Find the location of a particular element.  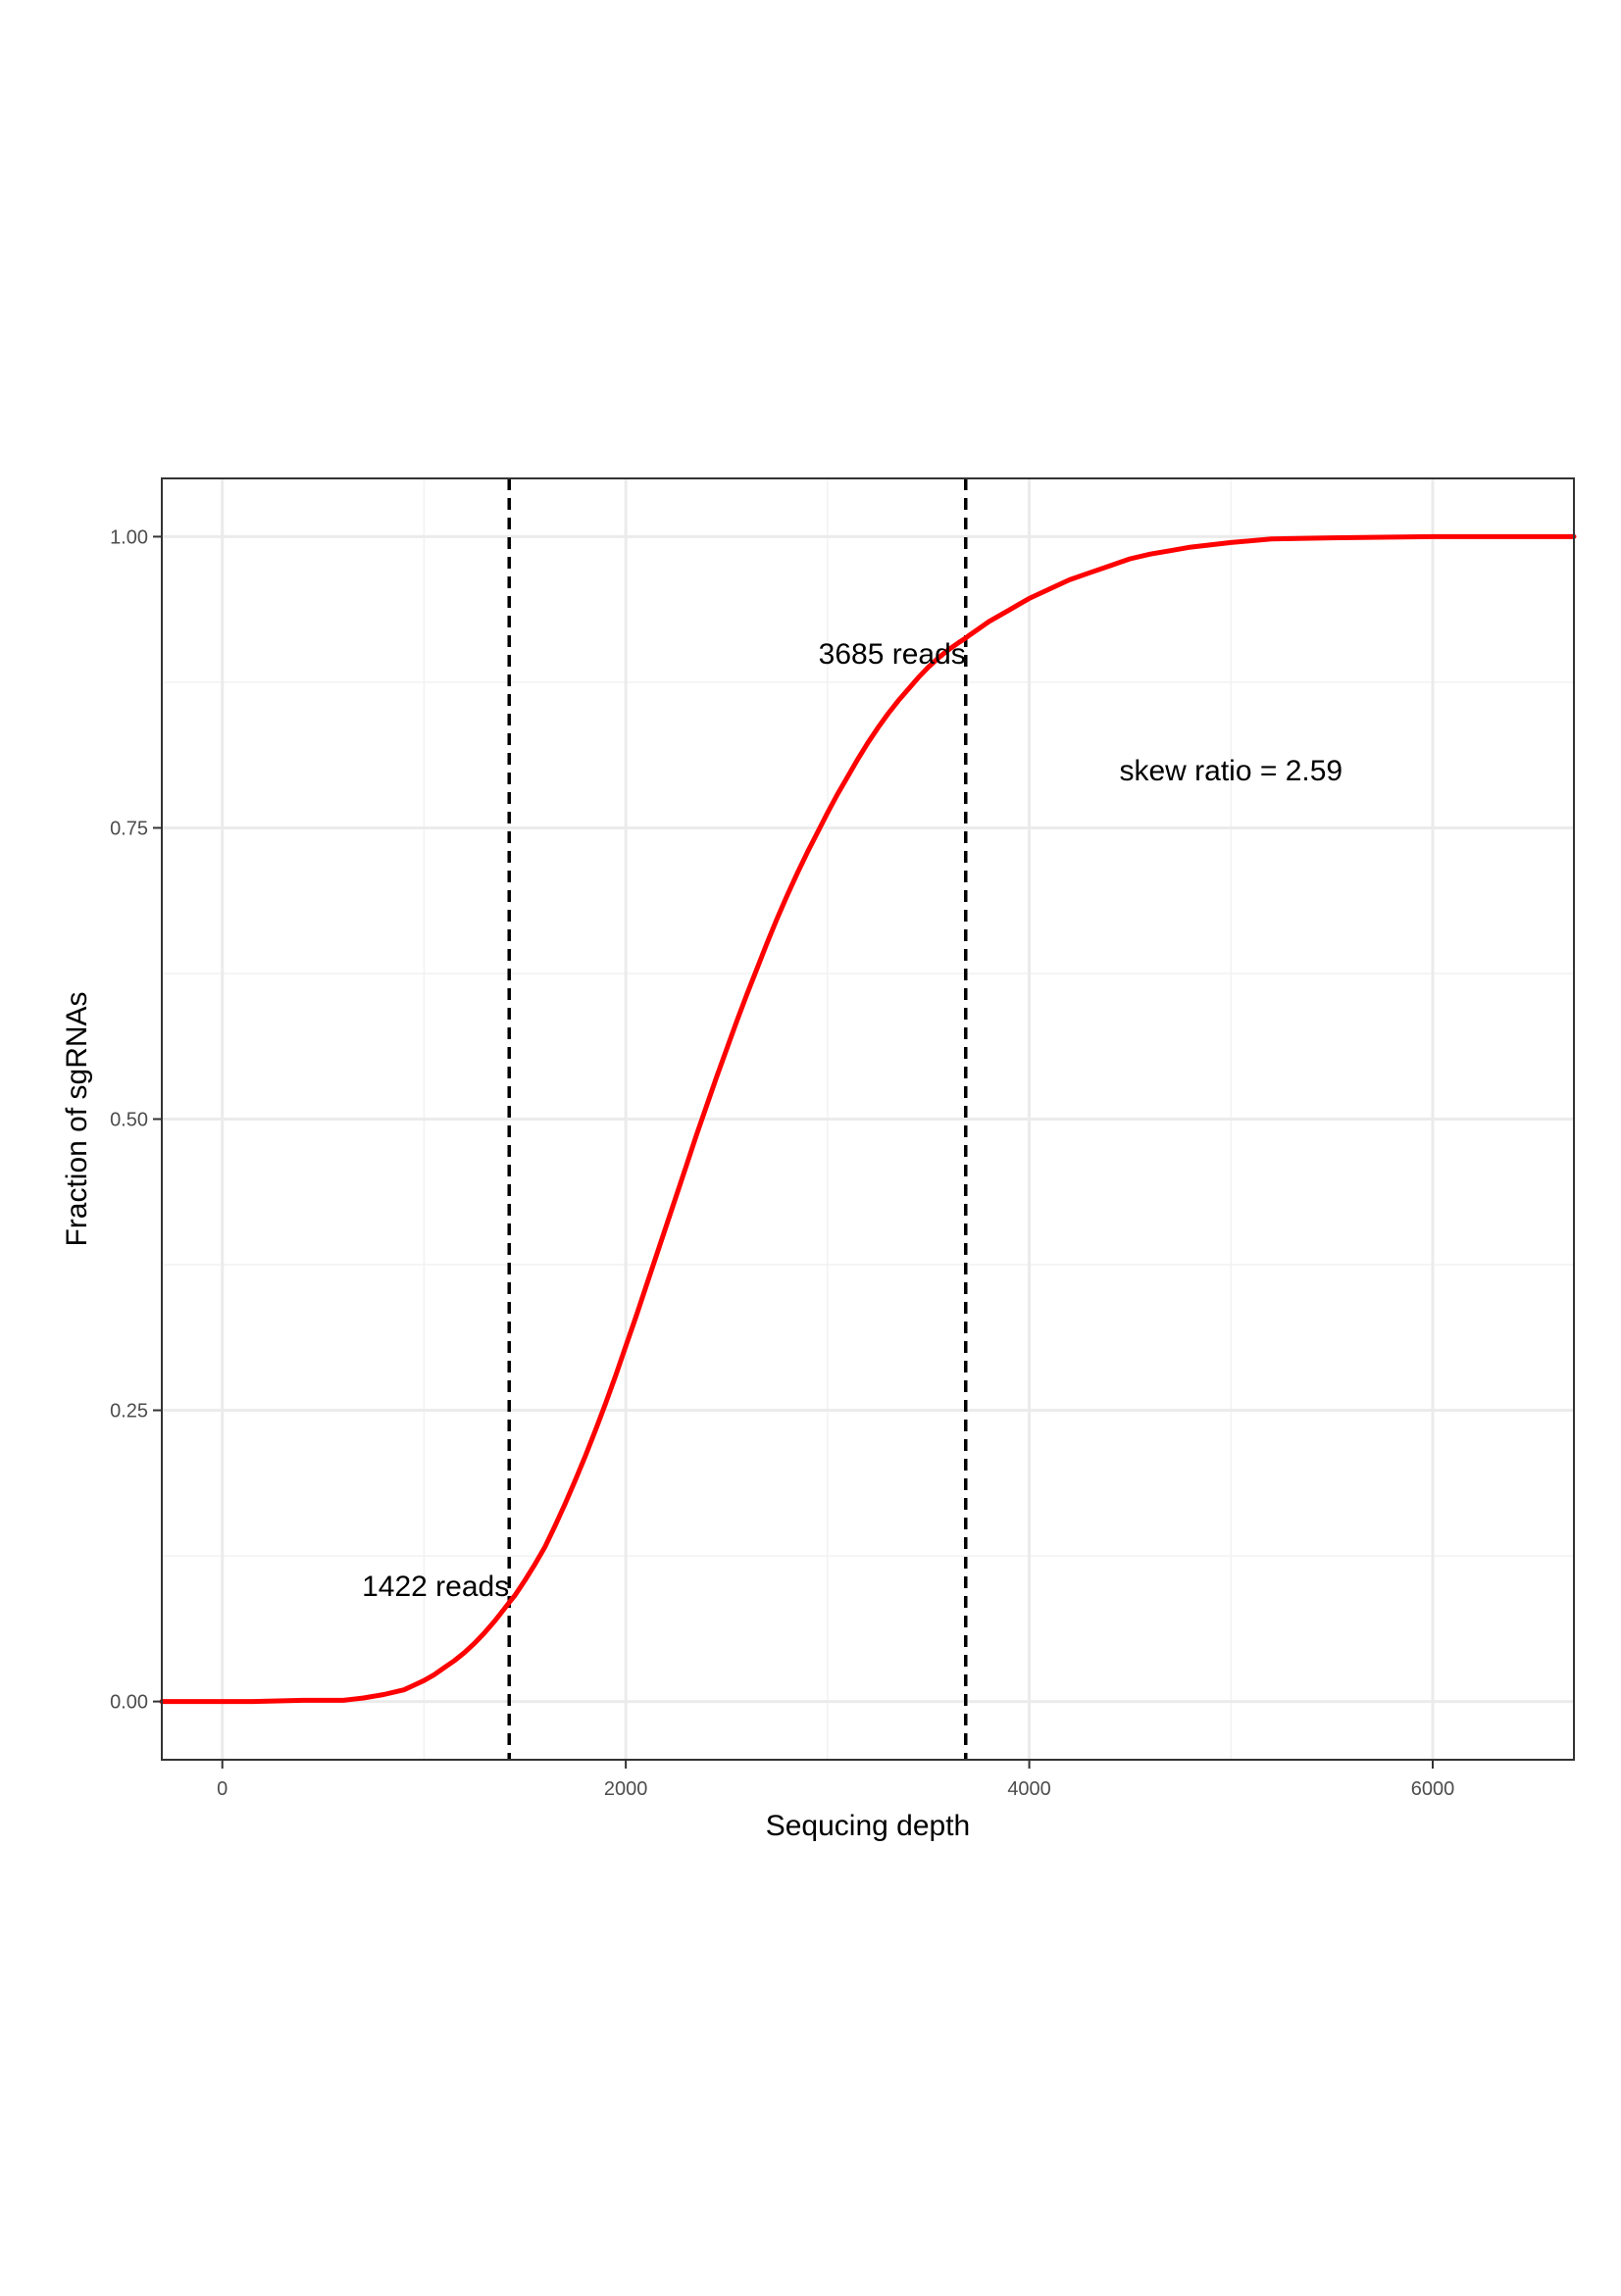

x-tick-label: 4000 is located at coordinates (1029, 1789).